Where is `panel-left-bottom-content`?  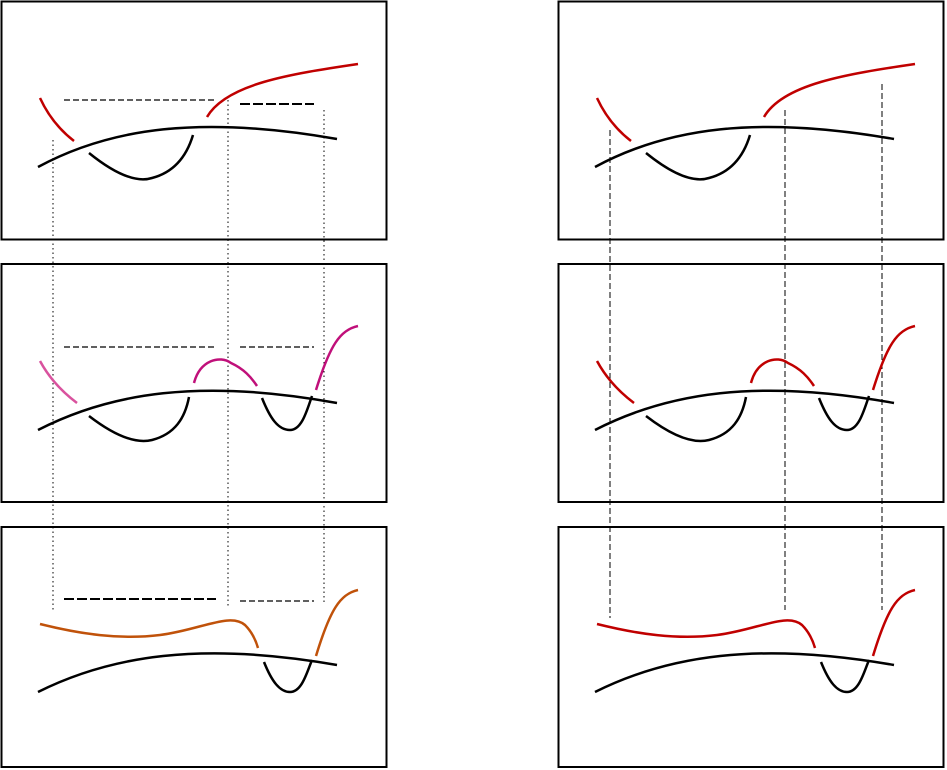
panel-left-bottom-content is located at coordinates (198, 641).